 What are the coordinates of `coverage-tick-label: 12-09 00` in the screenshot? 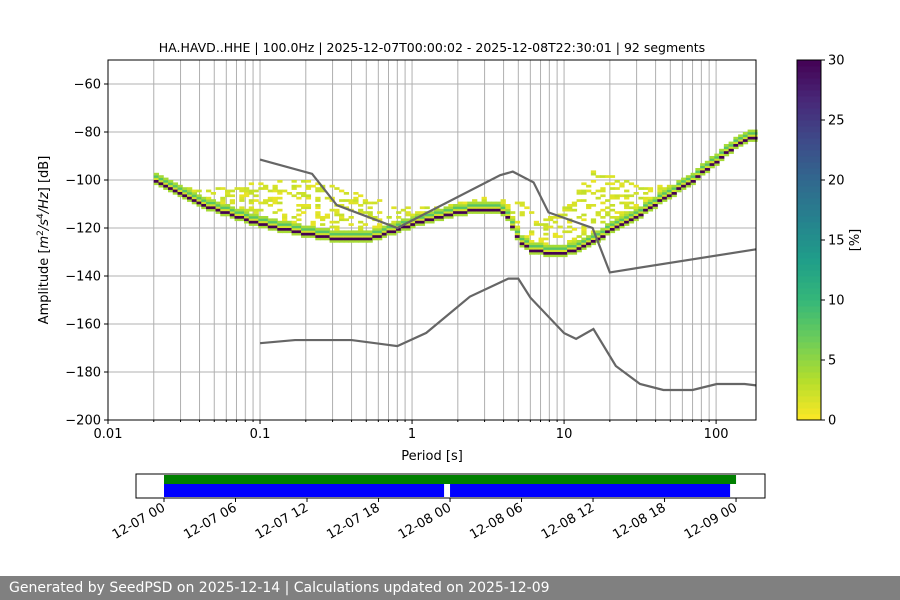 It's located at (711, 521).